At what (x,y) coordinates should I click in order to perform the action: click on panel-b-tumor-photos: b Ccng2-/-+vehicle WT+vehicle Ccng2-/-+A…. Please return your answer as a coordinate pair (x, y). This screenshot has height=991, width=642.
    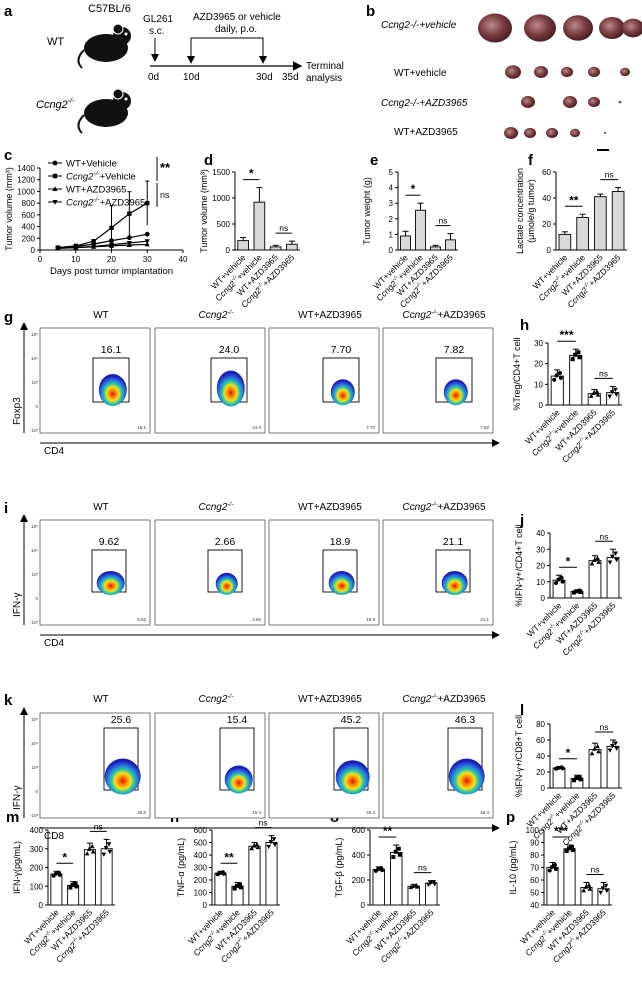
    Looking at the image, I should click on (504, 77).